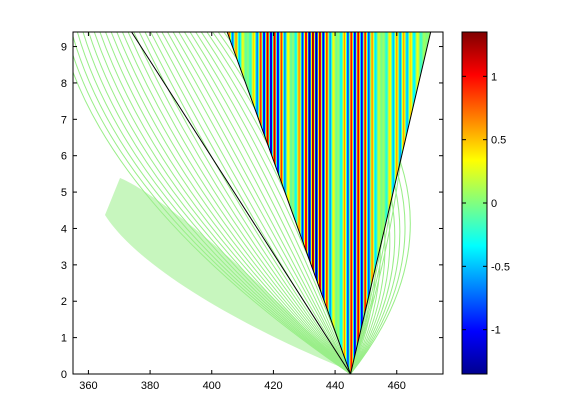 The height and width of the screenshot is (420, 561). What do you see at coordinates (64, 120) in the screenshot?
I see `y-tick-label: 7` at bounding box center [64, 120].